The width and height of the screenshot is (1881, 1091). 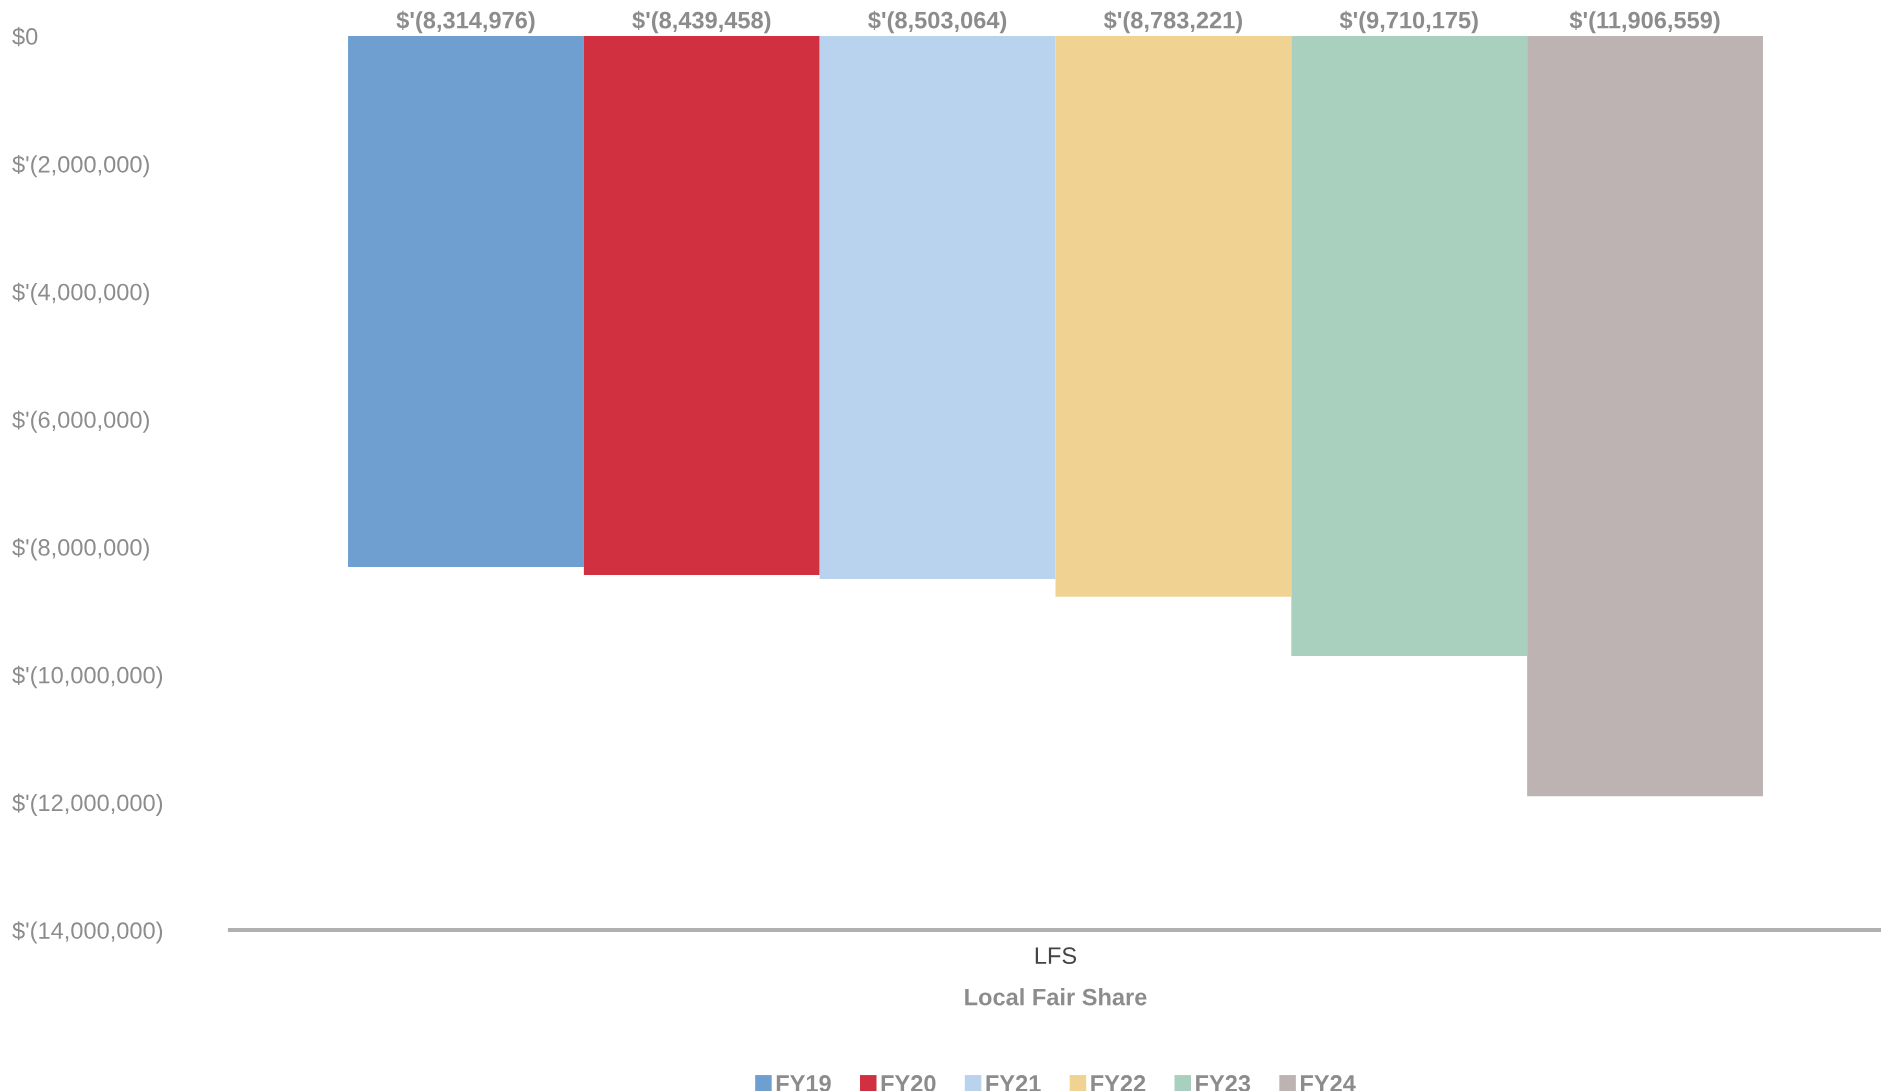 I want to click on y-tick-label: $'(10,000,000), so click(x=87, y=677).